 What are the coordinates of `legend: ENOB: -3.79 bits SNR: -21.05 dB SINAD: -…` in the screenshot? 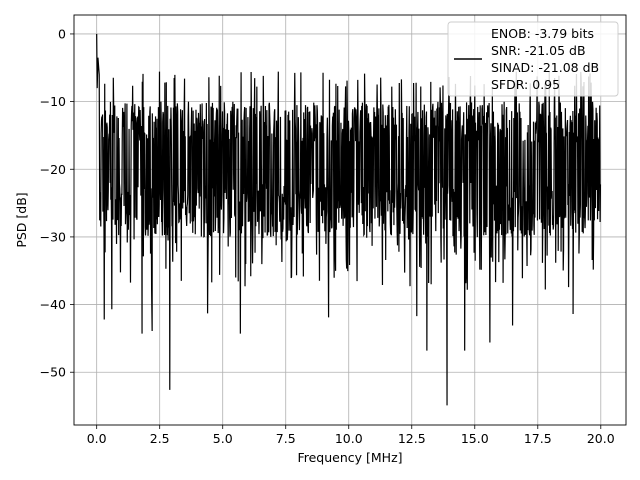 It's located at (533, 59).